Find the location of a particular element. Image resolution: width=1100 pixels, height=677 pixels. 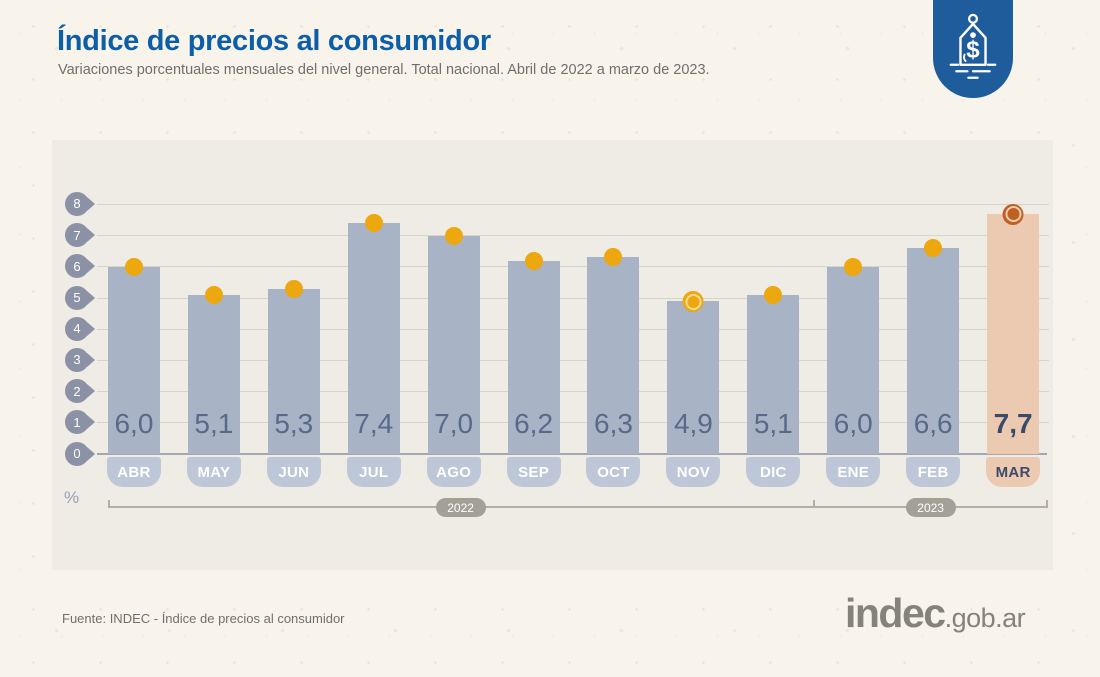

month-label-nov: NOV is located at coordinates (693, 472).